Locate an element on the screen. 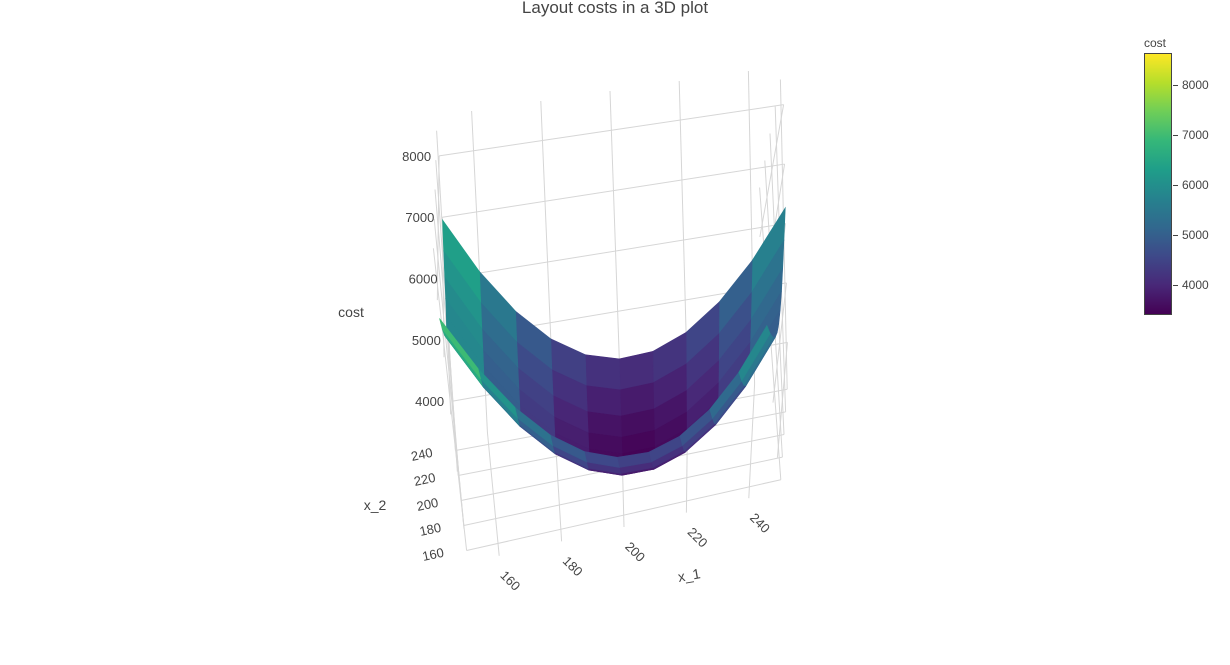  colorbar-tick-label: 7000 is located at coordinates (1195, 135).